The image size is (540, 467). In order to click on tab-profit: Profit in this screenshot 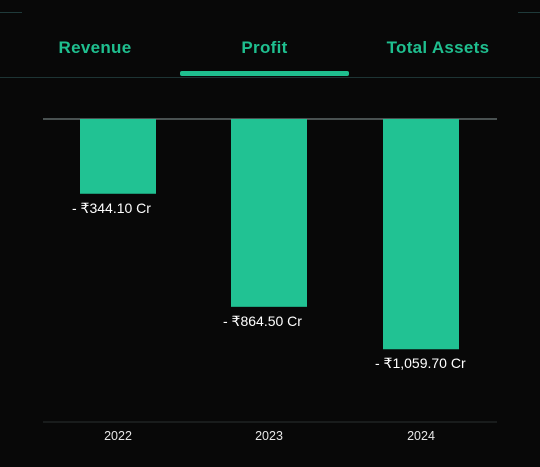, I will do `click(264, 47)`.